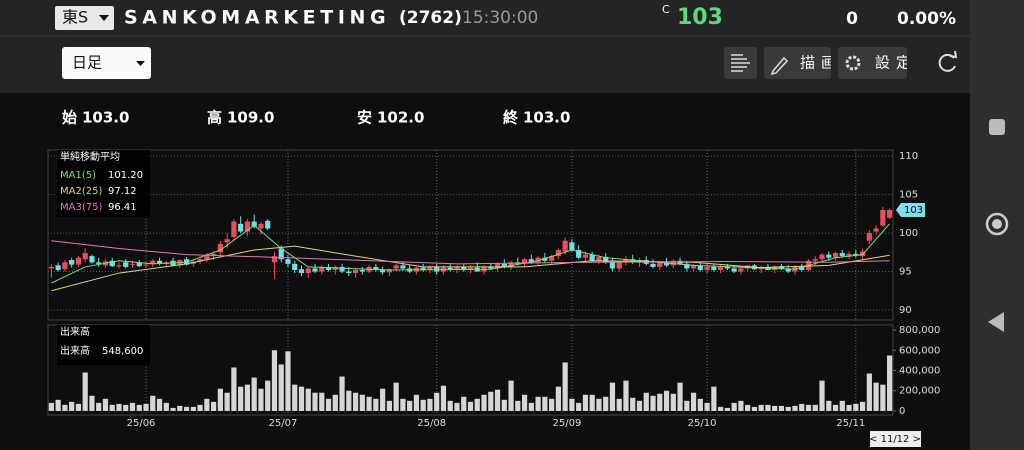  What do you see at coordinates (853, 63) in the screenshot?
I see `gear-icon` at bounding box center [853, 63].